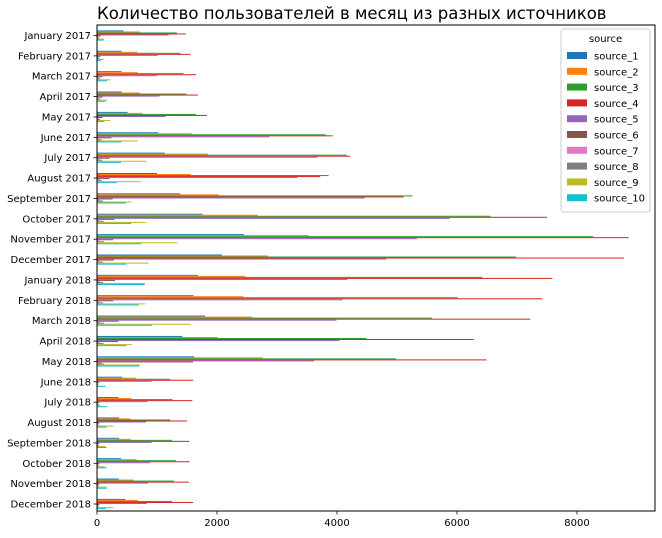 The width and height of the screenshot is (662, 538). Describe the element at coordinates (456, 523) in the screenshot. I see `x-tick-label: 6000` at that location.